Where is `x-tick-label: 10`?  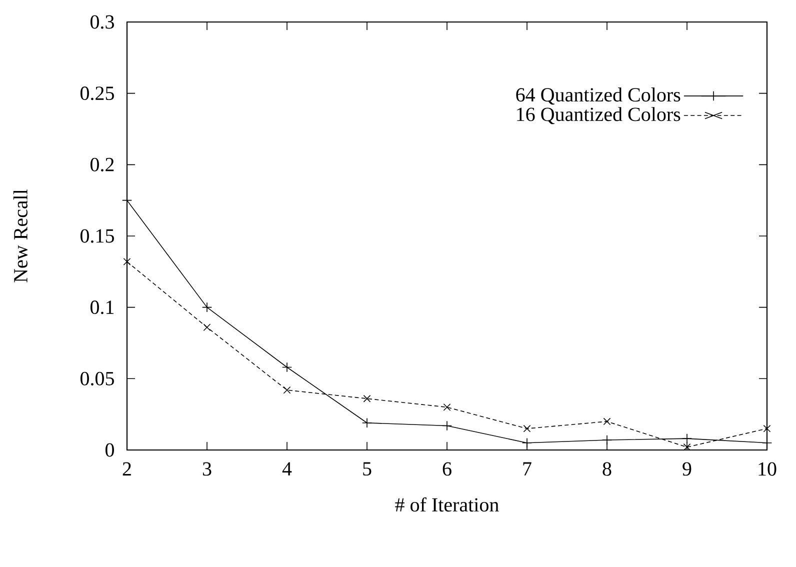
x-tick-label: 10 is located at coordinates (767, 469).